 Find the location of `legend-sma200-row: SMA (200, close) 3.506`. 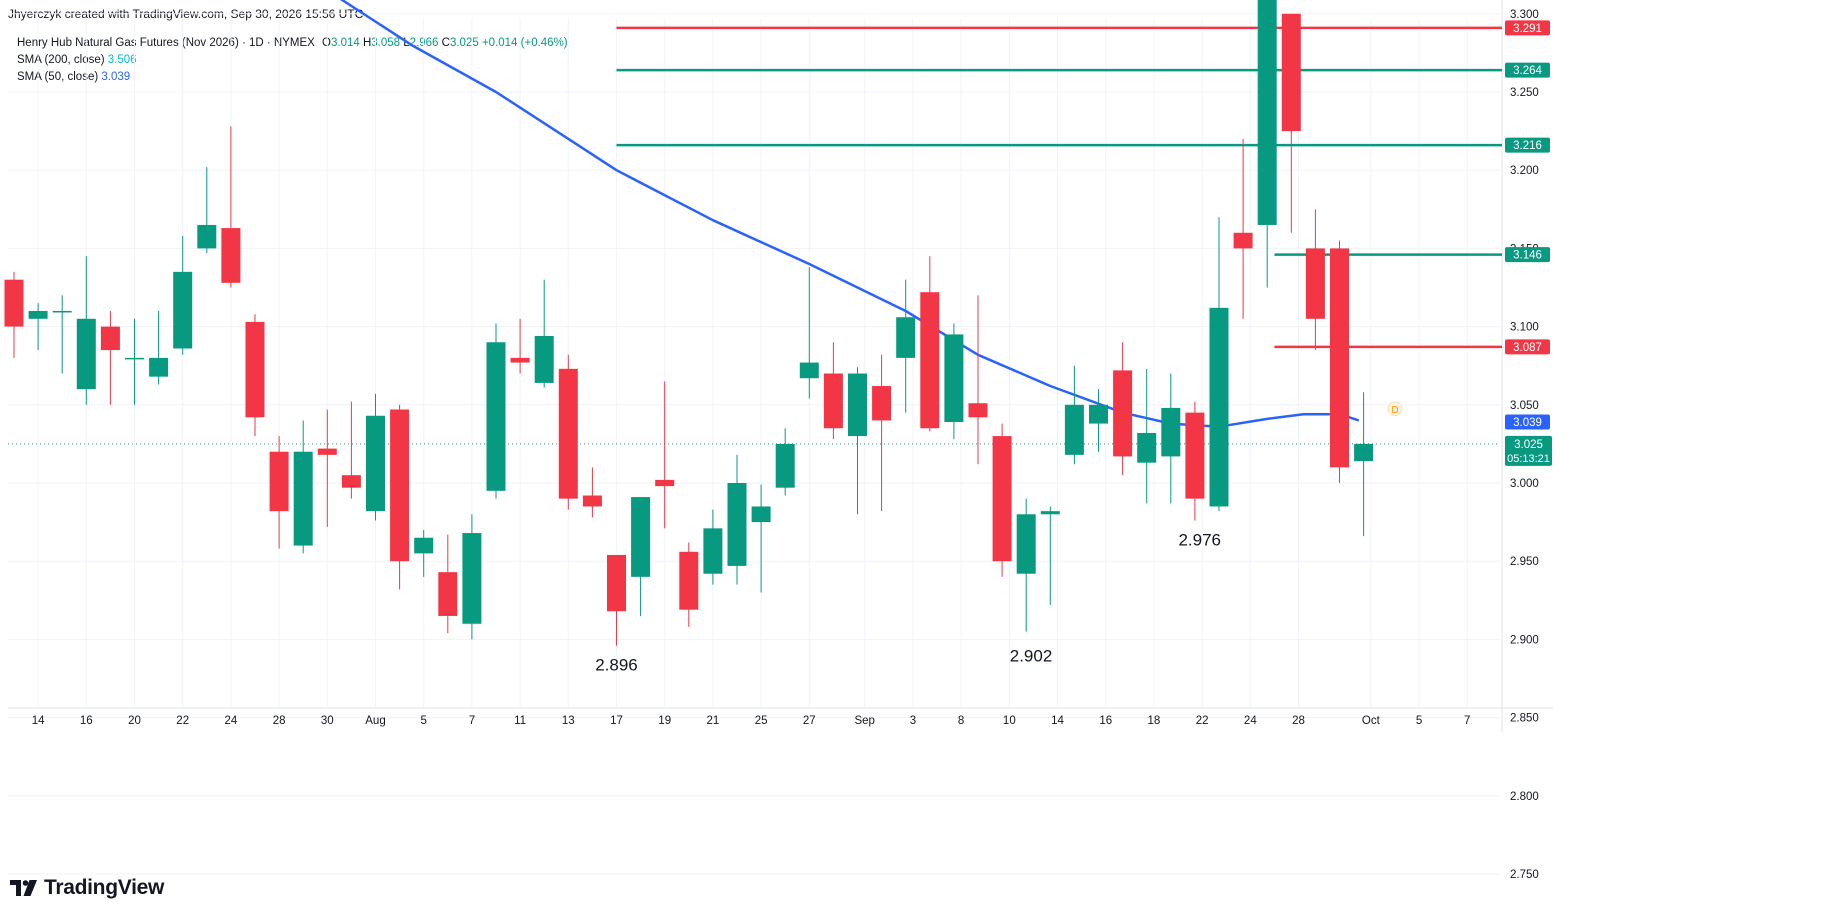

legend-sma200-row: SMA (200, close) 3.506 is located at coordinates (292, 60).